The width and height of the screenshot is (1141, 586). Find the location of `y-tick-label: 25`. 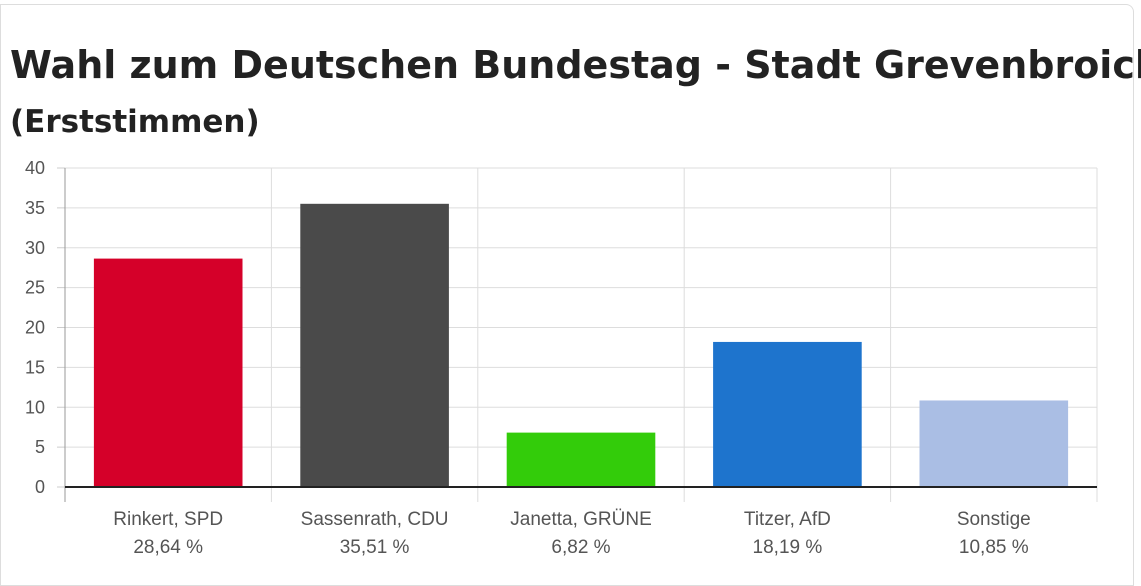

y-tick-label: 25 is located at coordinates (35, 288).